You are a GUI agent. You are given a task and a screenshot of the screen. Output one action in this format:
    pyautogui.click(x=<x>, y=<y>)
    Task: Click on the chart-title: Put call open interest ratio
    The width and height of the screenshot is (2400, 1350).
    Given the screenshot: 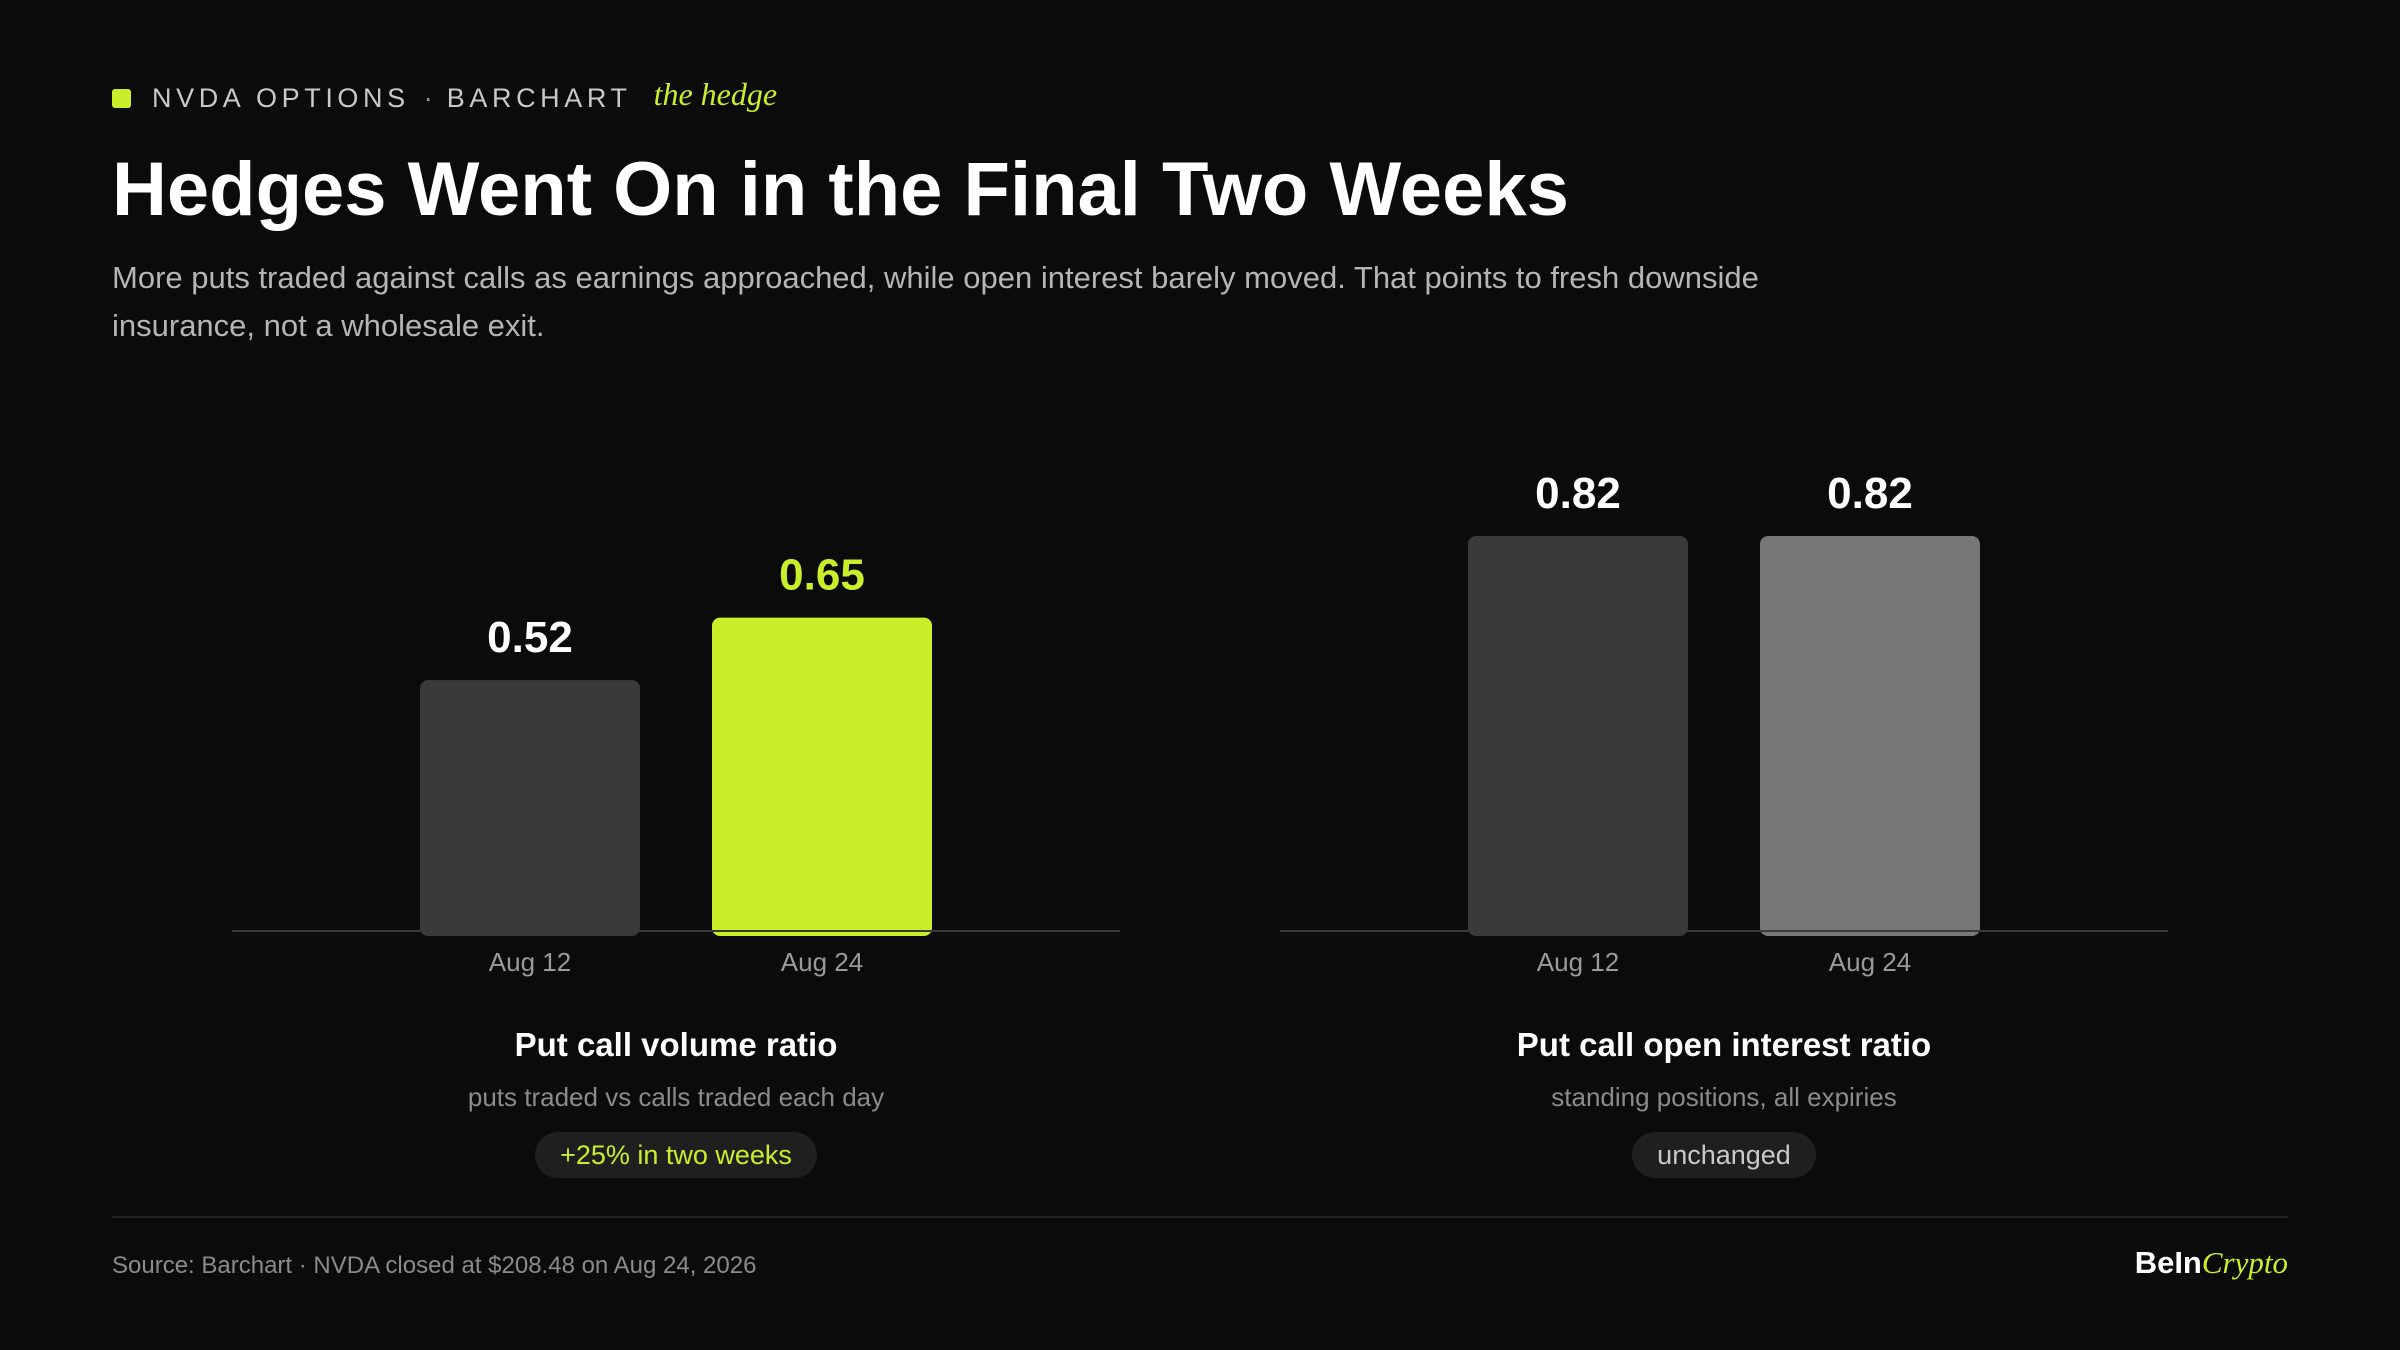 What is the action you would take?
    pyautogui.click(x=1724, y=1044)
    